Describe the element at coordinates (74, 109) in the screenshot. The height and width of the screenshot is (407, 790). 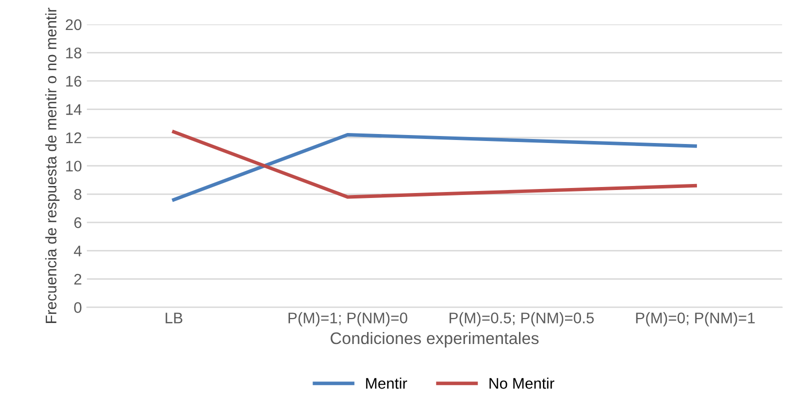
I see `y-tick-label: 14` at that location.